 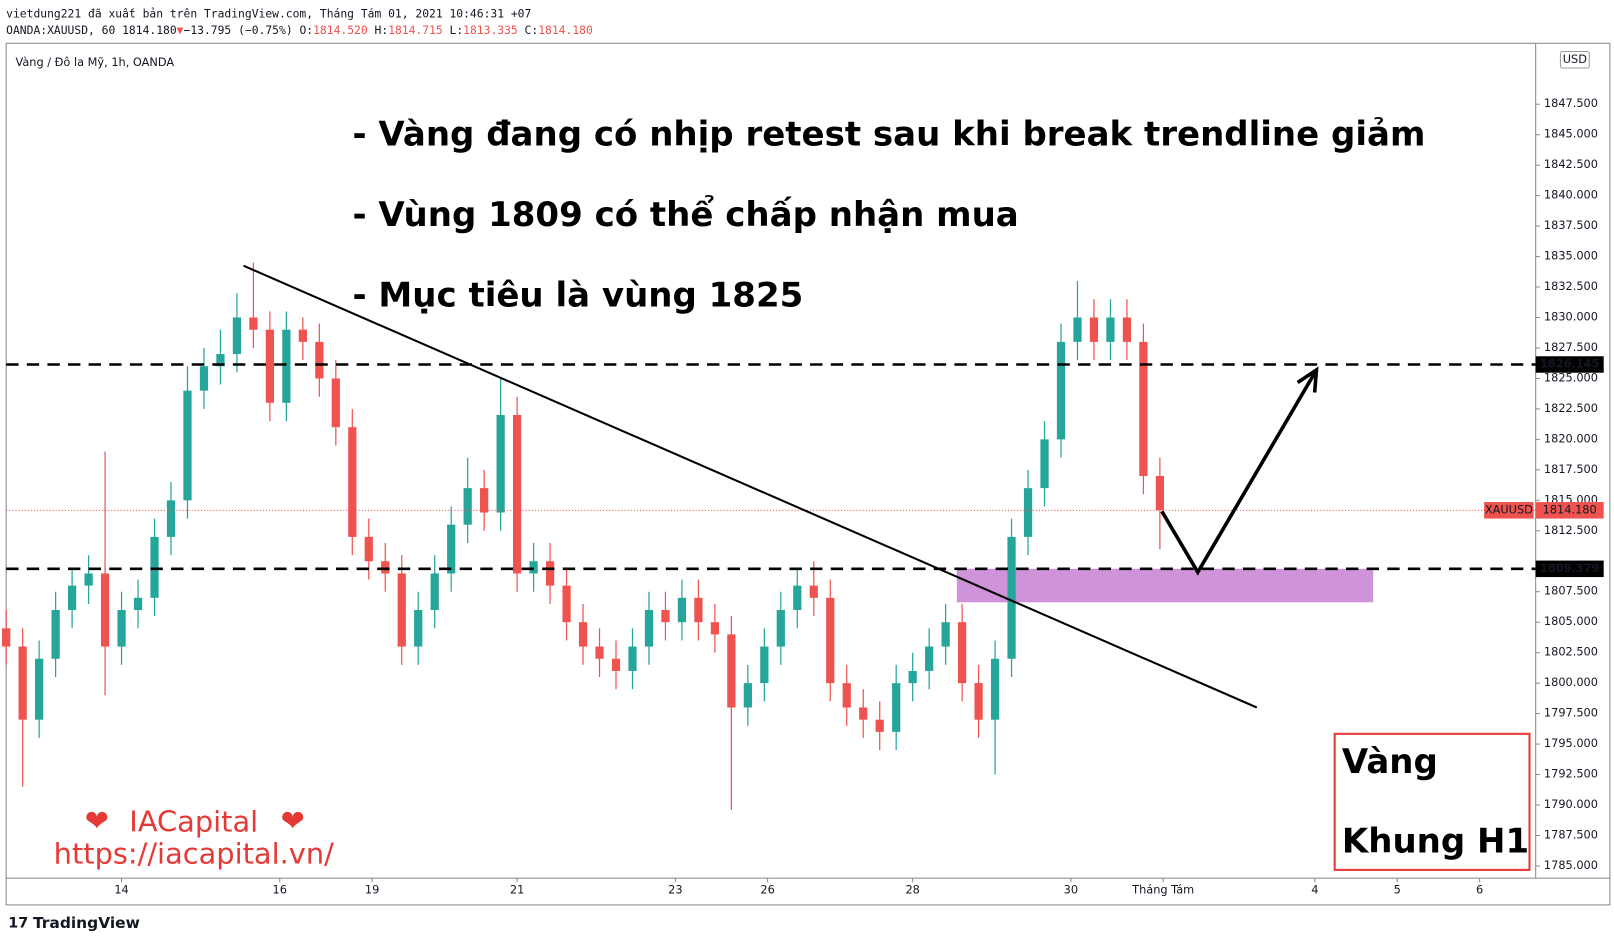 What do you see at coordinates (1571, 652) in the screenshot?
I see `y-tick-label: 1802.500` at bounding box center [1571, 652].